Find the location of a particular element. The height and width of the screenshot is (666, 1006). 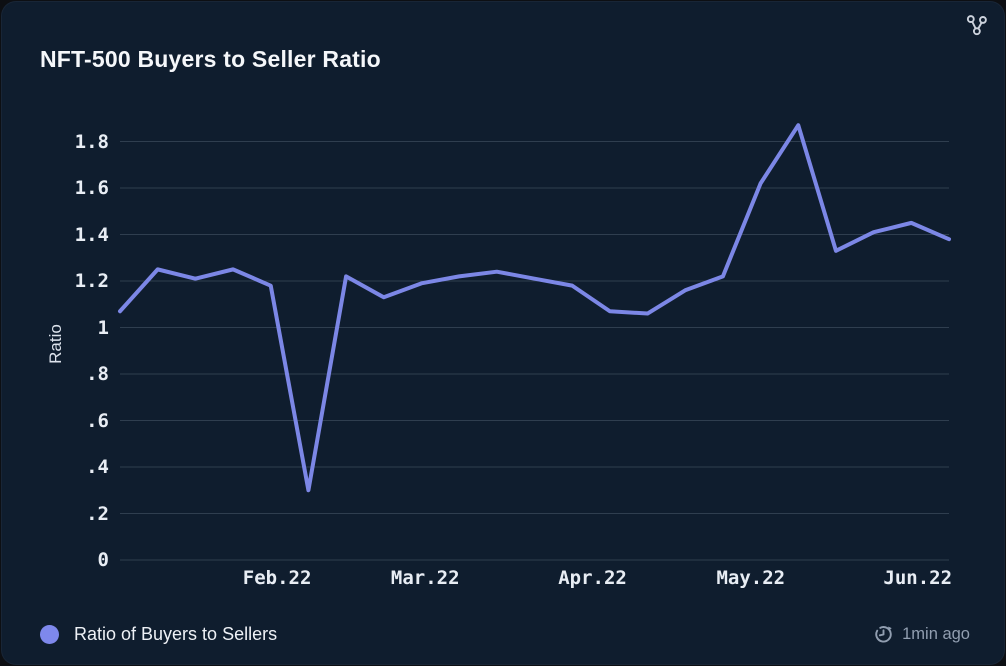

y-tick-label: 1.2 is located at coordinates (91, 281).